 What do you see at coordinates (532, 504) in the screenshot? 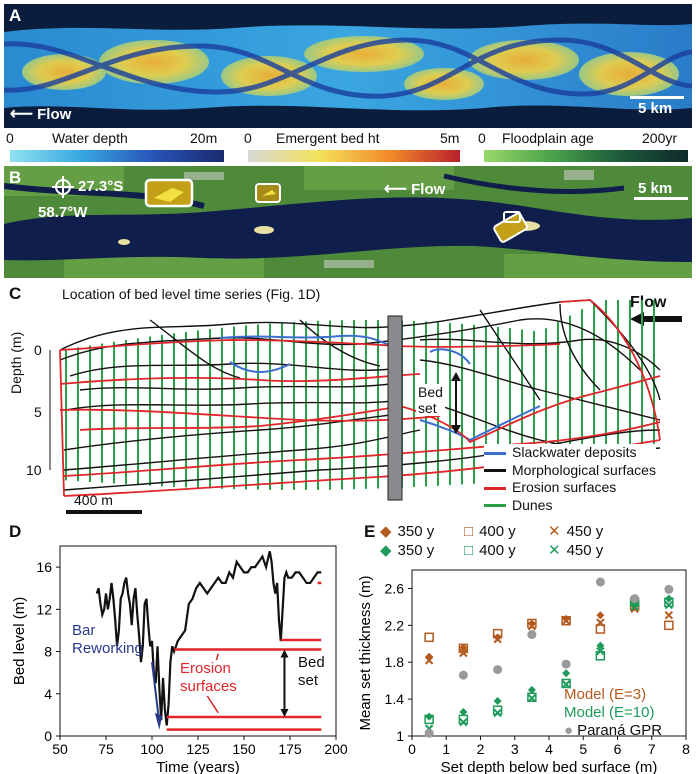
I see `legend-label: Dunes` at bounding box center [532, 504].